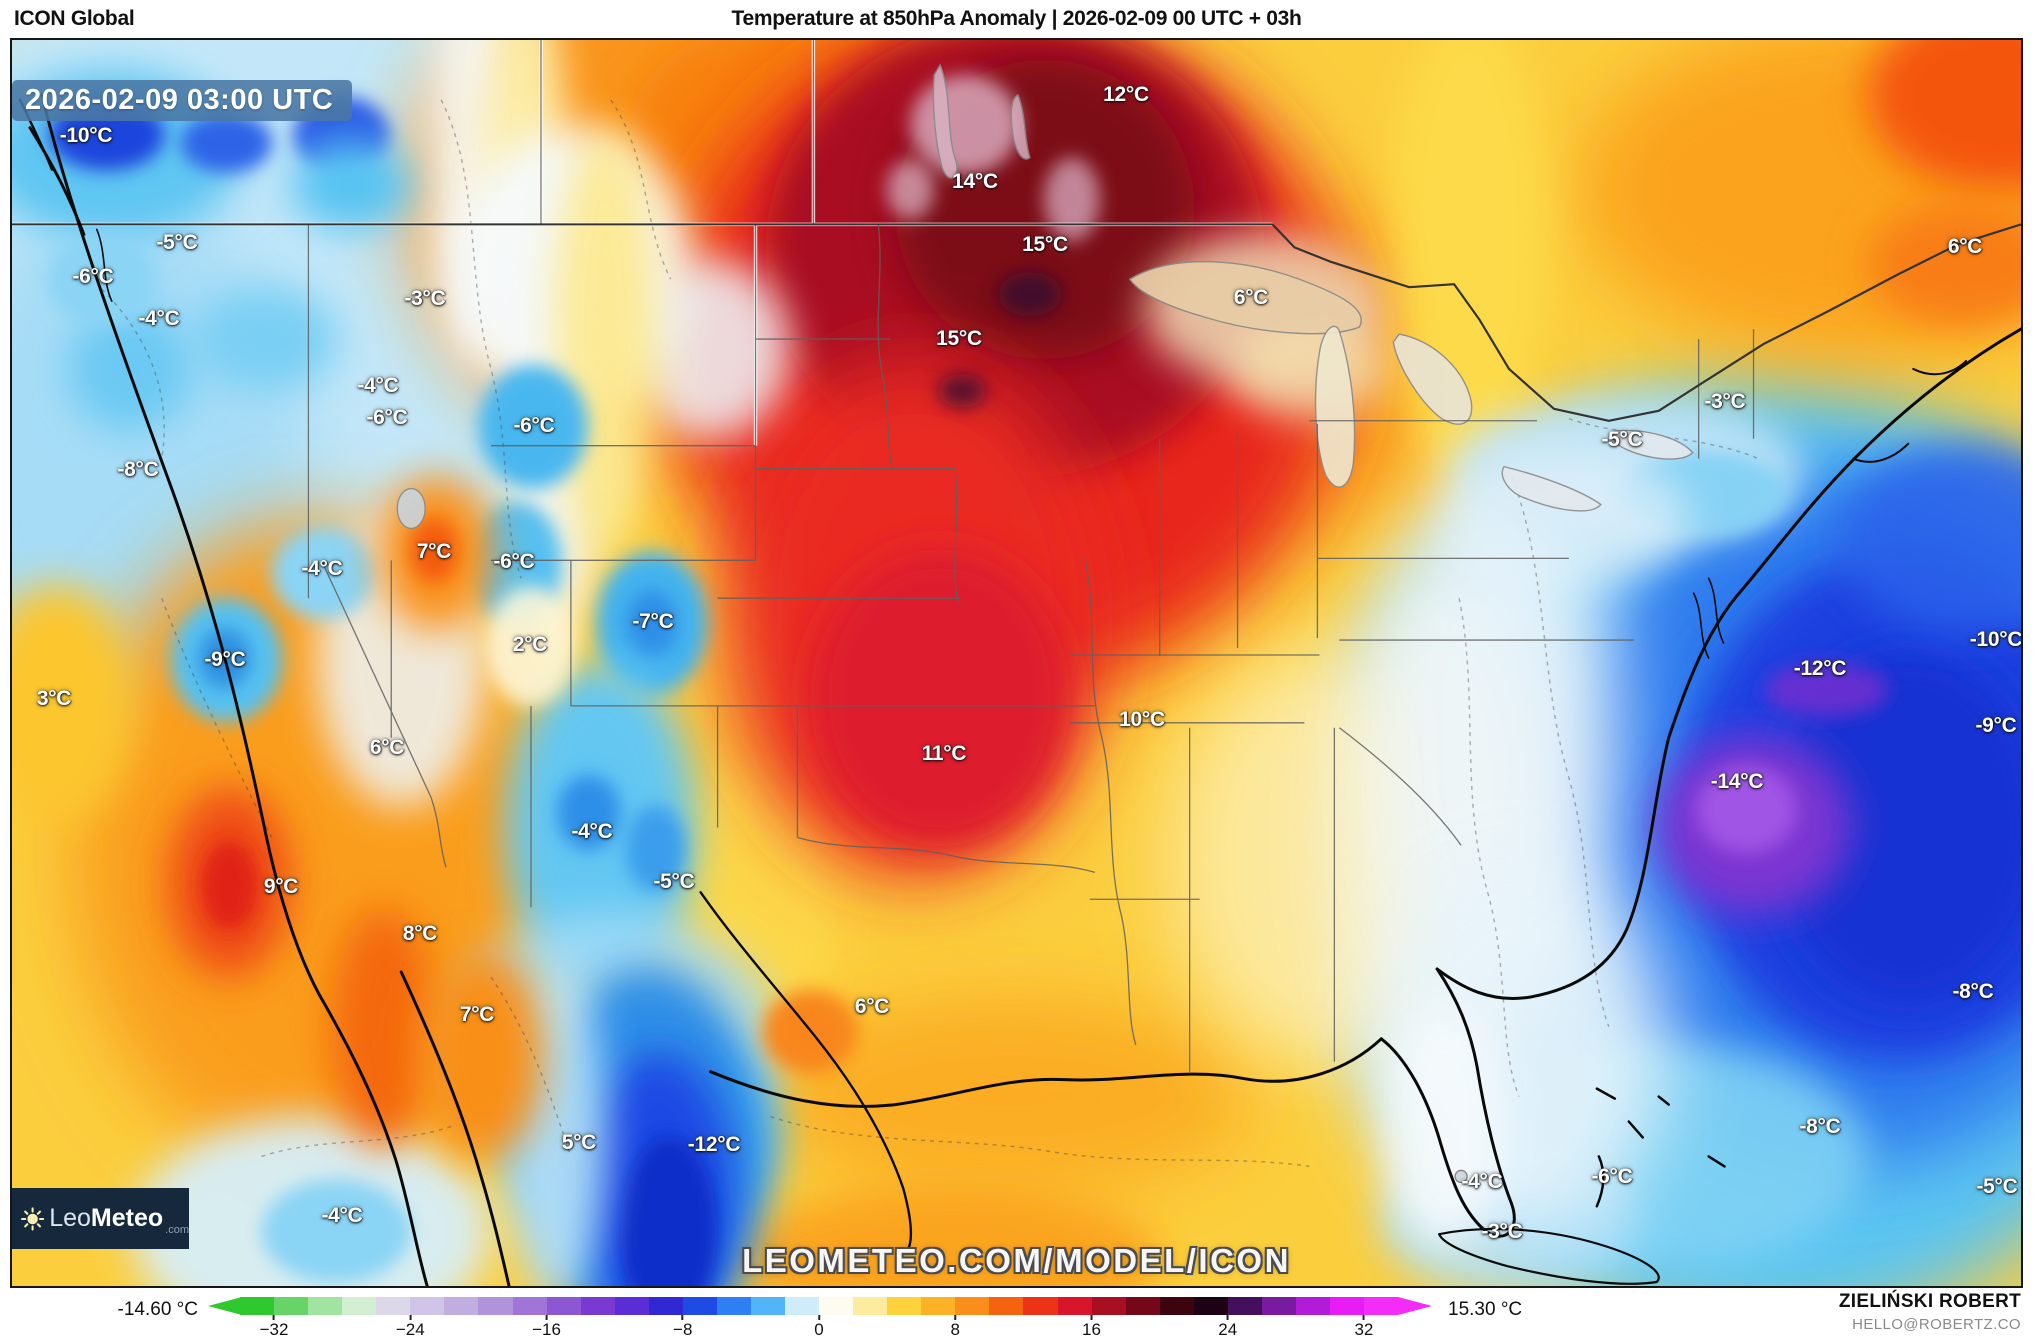 Image resolution: width=2033 pixels, height=1338 pixels. Describe the element at coordinates (530, 644) in the screenshot. I see `temp-label: 2°C` at that location.